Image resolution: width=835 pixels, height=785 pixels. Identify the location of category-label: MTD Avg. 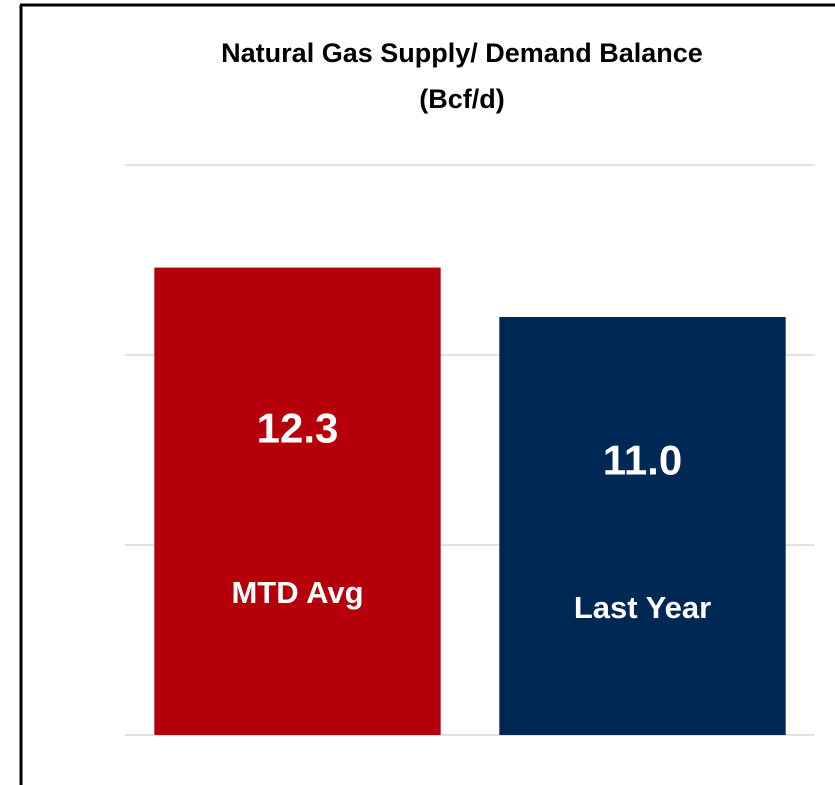
(297, 592).